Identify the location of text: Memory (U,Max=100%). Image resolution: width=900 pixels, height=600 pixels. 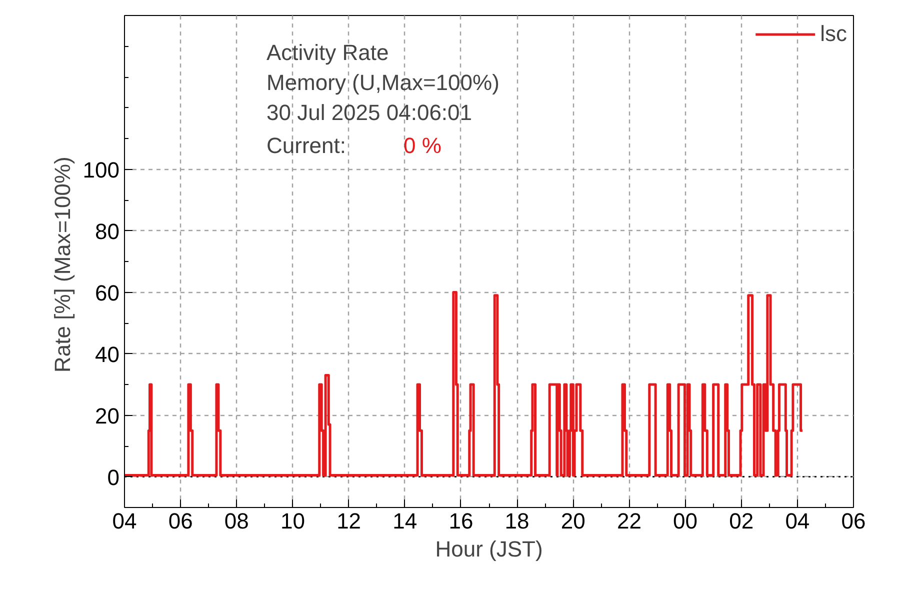
(383, 82).